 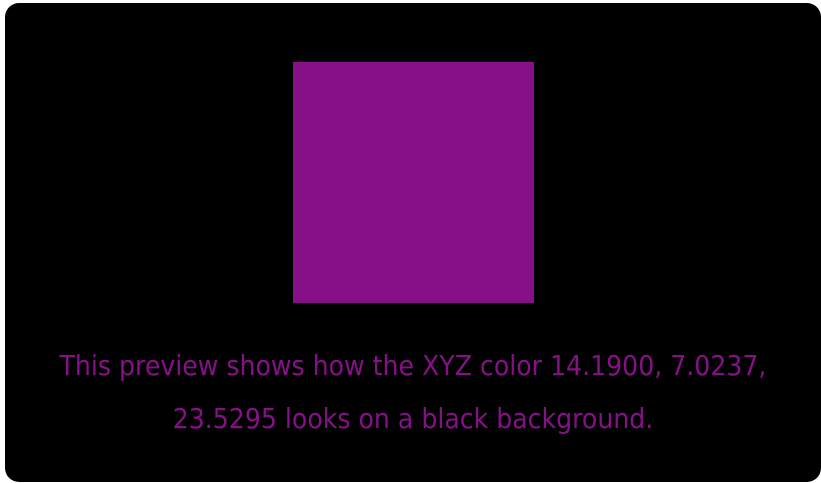 I want to click on color-swatch, so click(x=413, y=182).